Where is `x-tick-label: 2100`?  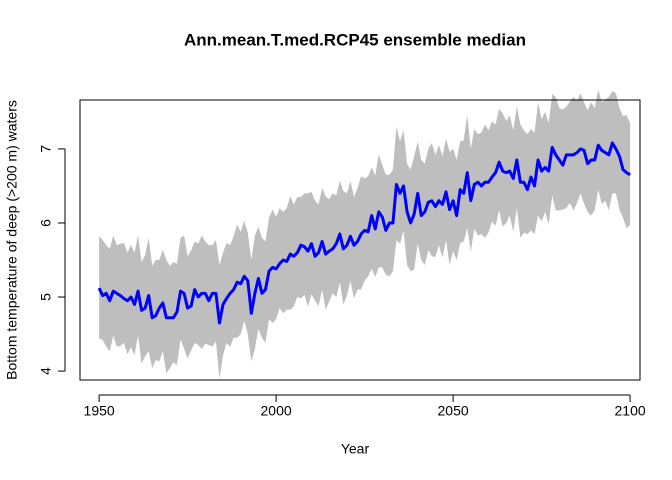
x-tick-label: 2100 is located at coordinates (630, 411).